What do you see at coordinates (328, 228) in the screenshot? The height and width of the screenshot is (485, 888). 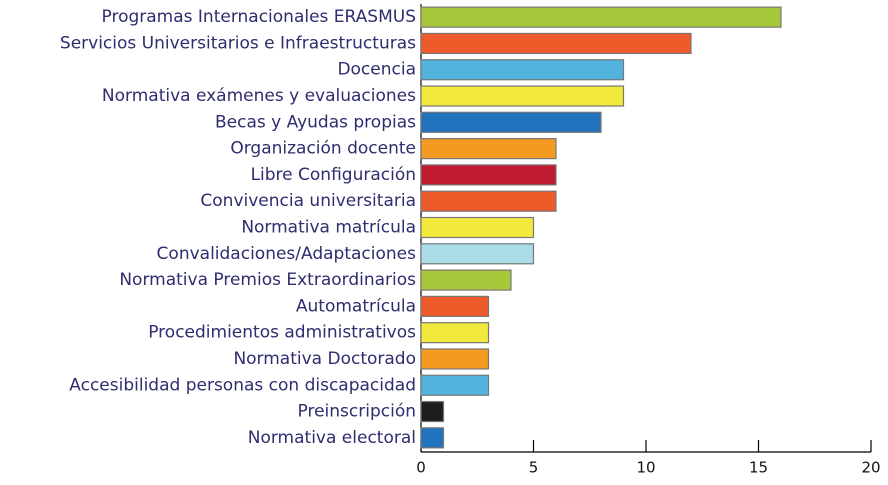 I see `y-tick-label: Normativa matrícula` at bounding box center [328, 228].